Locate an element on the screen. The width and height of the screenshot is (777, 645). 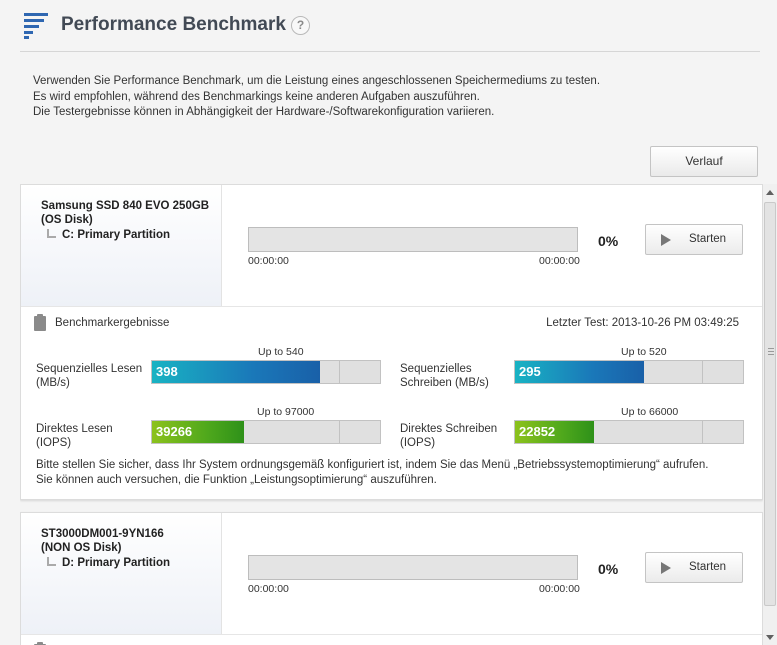
partition-label: C: Primary Partition is located at coordinates (108, 235).